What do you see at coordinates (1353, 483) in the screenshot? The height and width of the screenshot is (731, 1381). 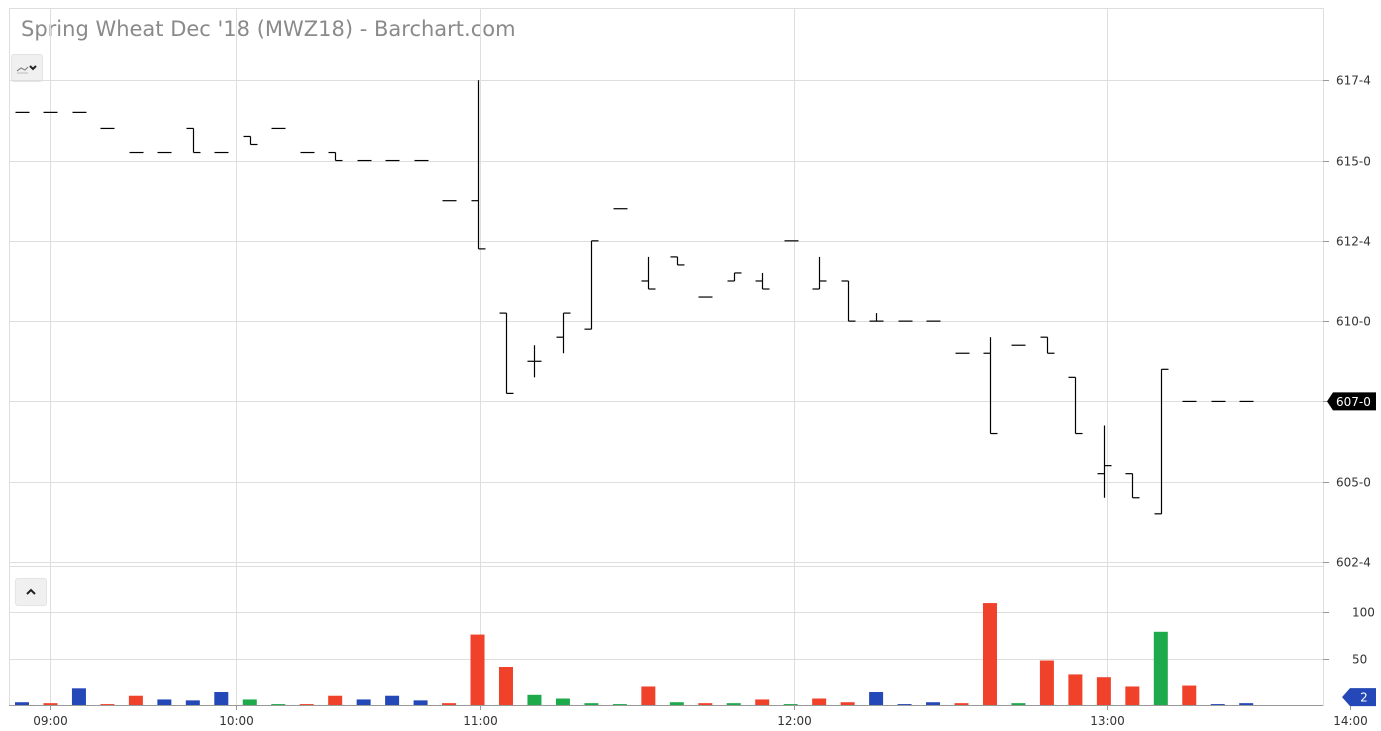 I see `price-tick-label: 605-0` at bounding box center [1353, 483].